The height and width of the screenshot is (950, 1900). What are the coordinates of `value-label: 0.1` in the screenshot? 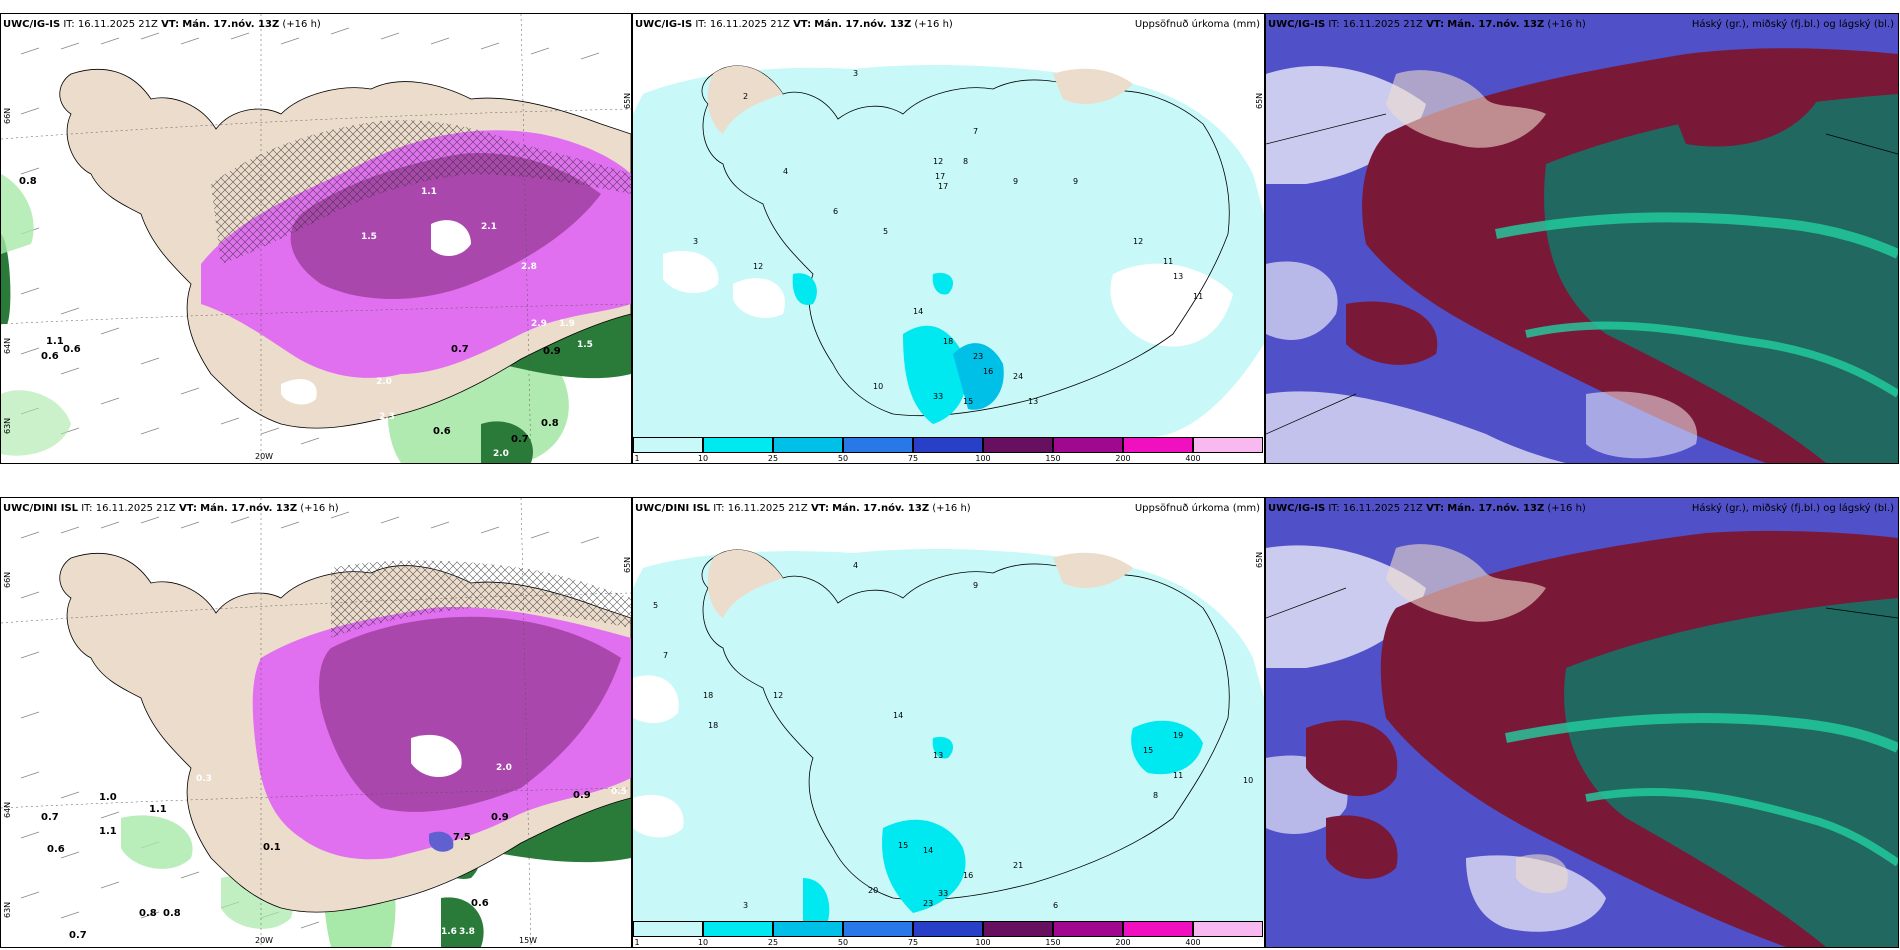 It's located at (272, 847).